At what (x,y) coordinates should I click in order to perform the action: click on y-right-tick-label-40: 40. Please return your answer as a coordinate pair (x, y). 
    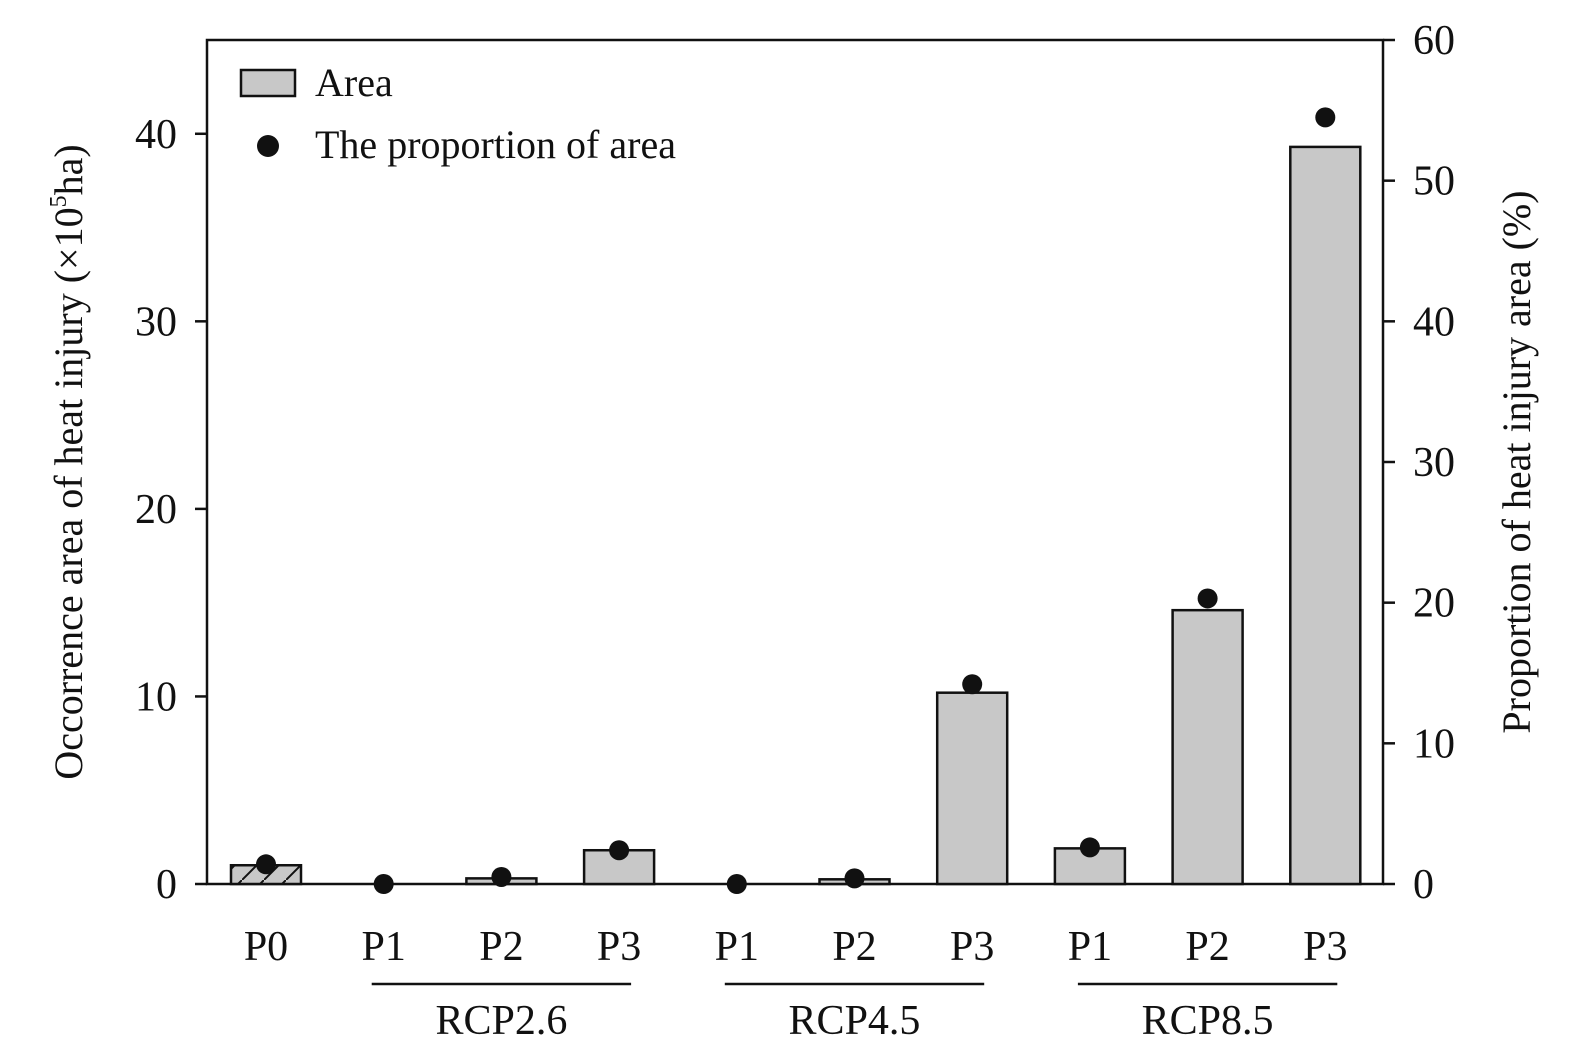
    Looking at the image, I should click on (1434, 322).